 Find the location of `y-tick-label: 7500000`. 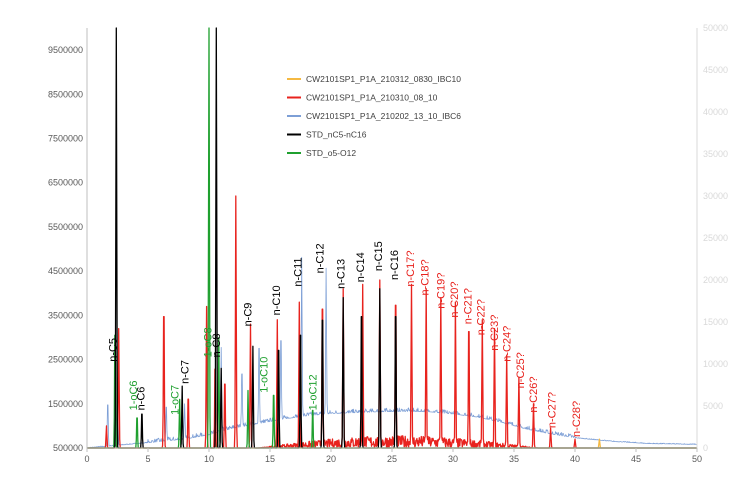

y-tick-label: 7500000 is located at coordinates (65, 139).